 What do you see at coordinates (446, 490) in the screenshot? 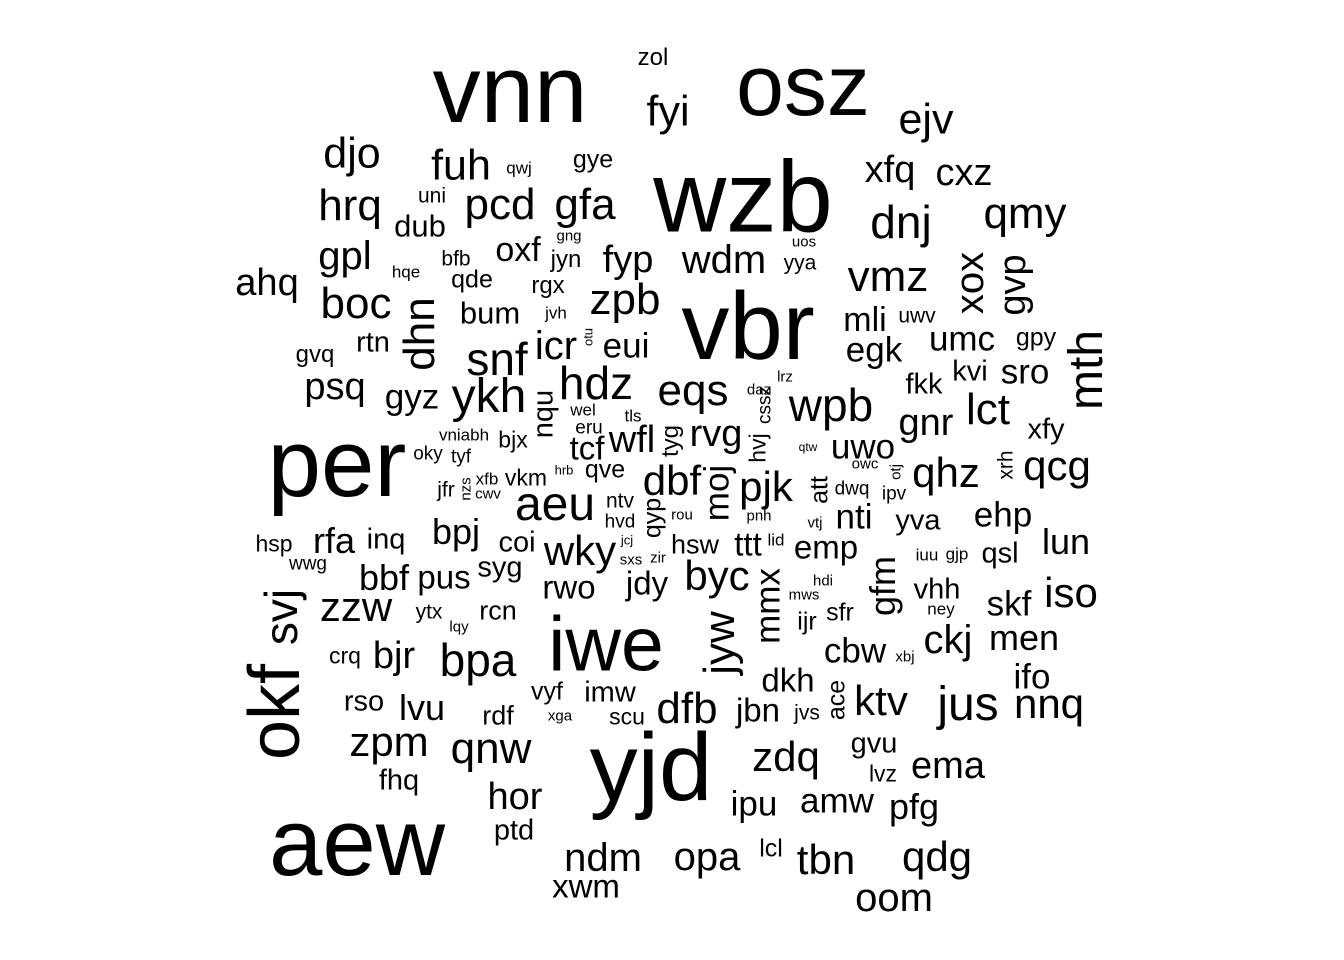
I see `word-jfr: jfr` at bounding box center [446, 490].